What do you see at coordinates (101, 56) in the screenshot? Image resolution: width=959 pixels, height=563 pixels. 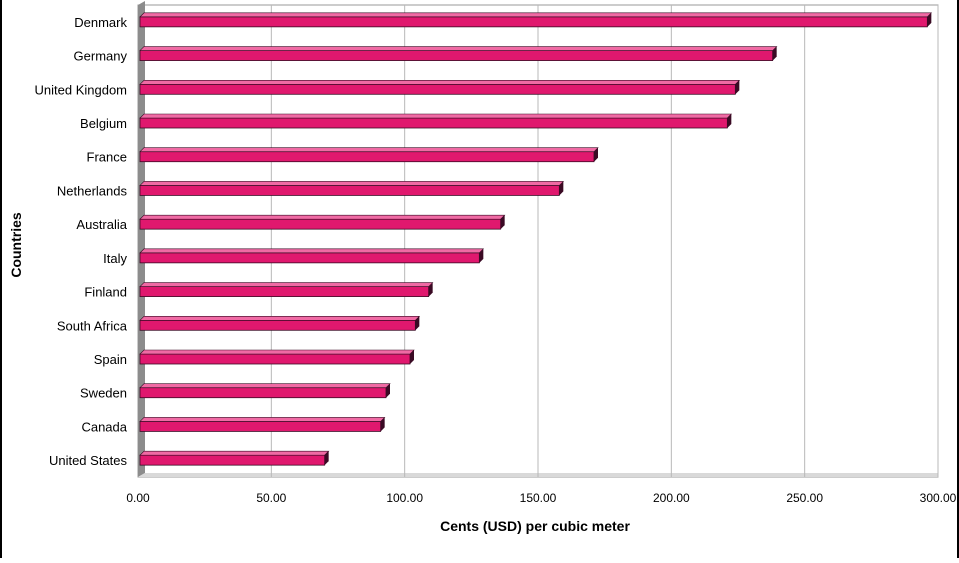 I see `category-label: Germany` at bounding box center [101, 56].